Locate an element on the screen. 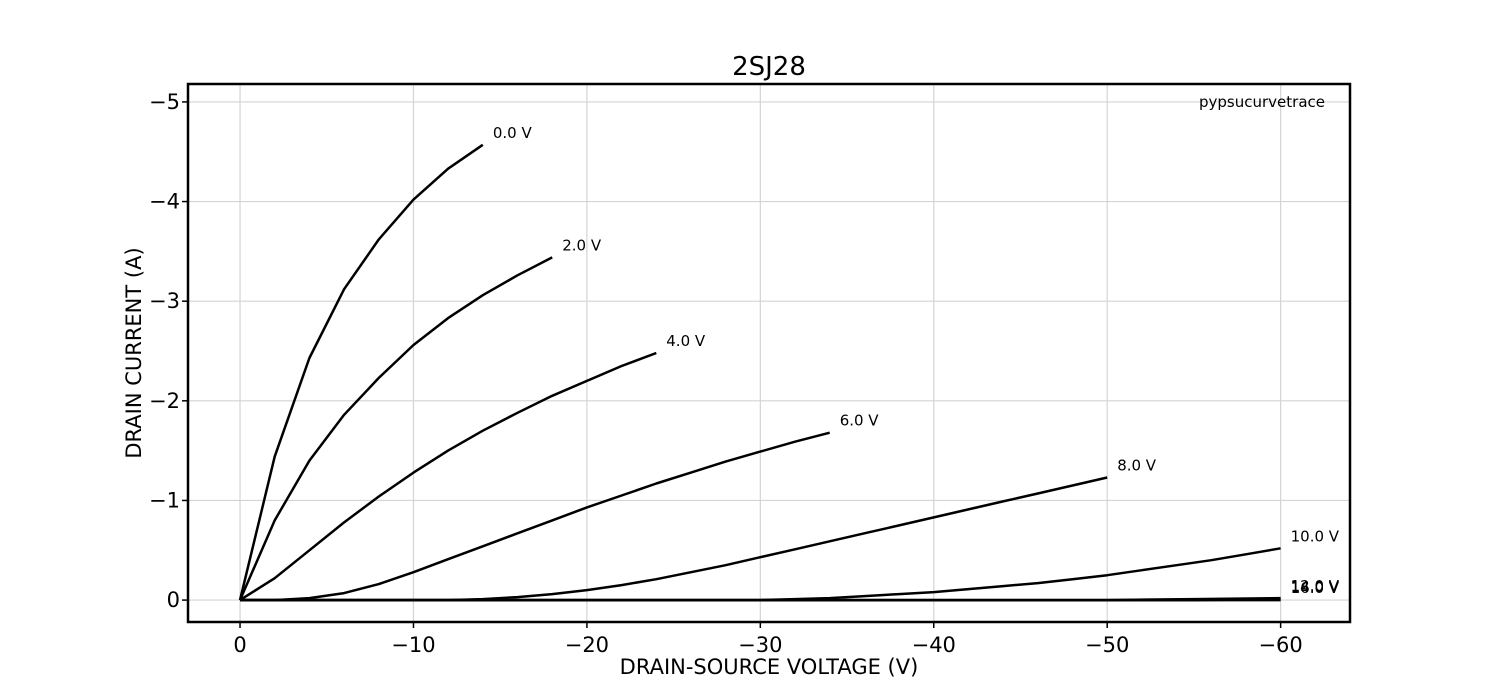 This screenshot has height=700, width=1500. series-label: 16.0 V is located at coordinates (1315, 588).